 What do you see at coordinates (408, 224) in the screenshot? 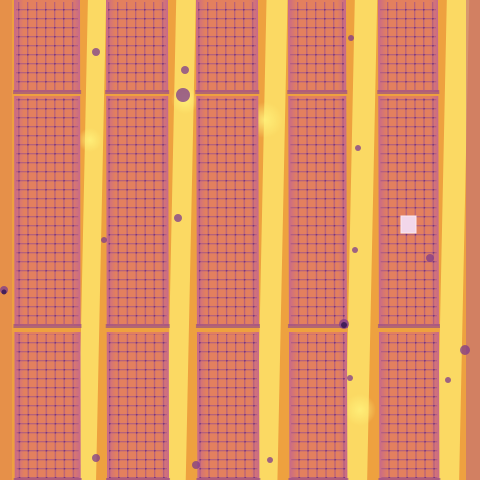
I see `hotspot-cell` at bounding box center [408, 224].